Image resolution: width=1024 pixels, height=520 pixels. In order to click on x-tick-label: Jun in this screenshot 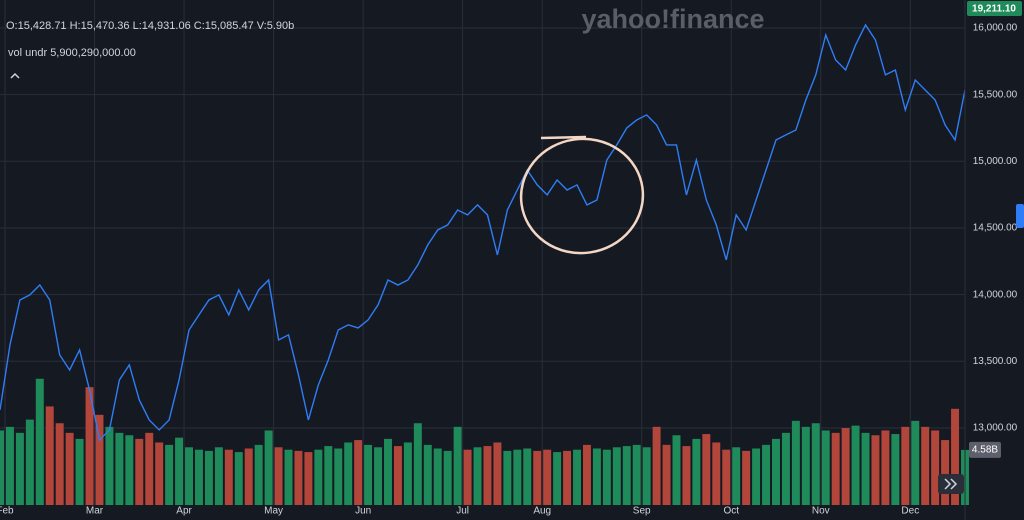, I will do `click(363, 511)`.